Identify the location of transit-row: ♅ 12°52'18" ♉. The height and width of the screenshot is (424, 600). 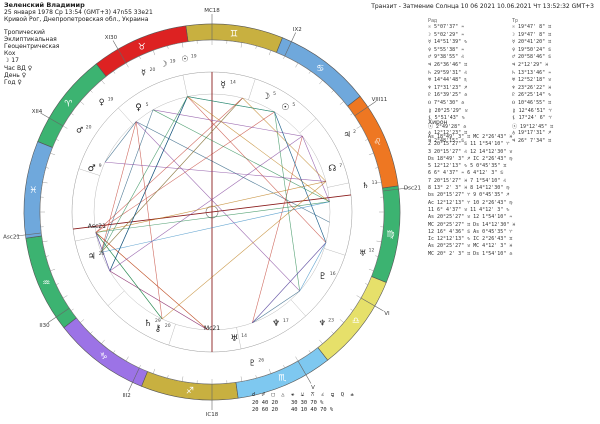
(532, 80).